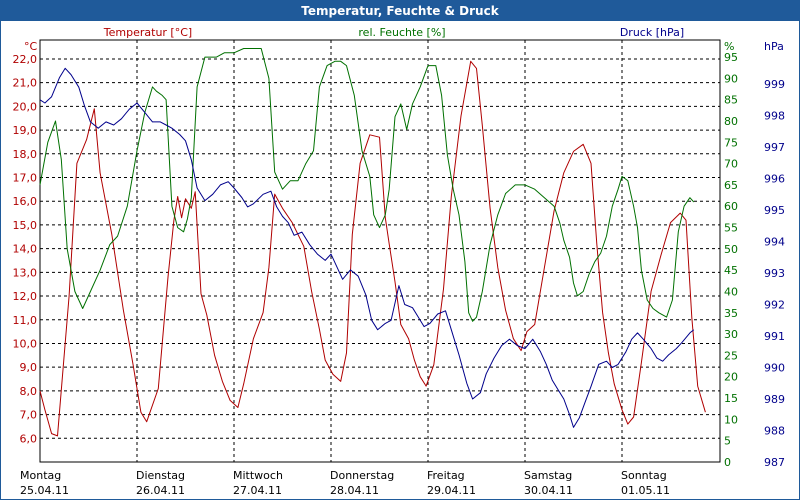 The image size is (800, 500). What do you see at coordinates (731, 313) in the screenshot?
I see `humidity-tick-label: 35` at bounding box center [731, 313].